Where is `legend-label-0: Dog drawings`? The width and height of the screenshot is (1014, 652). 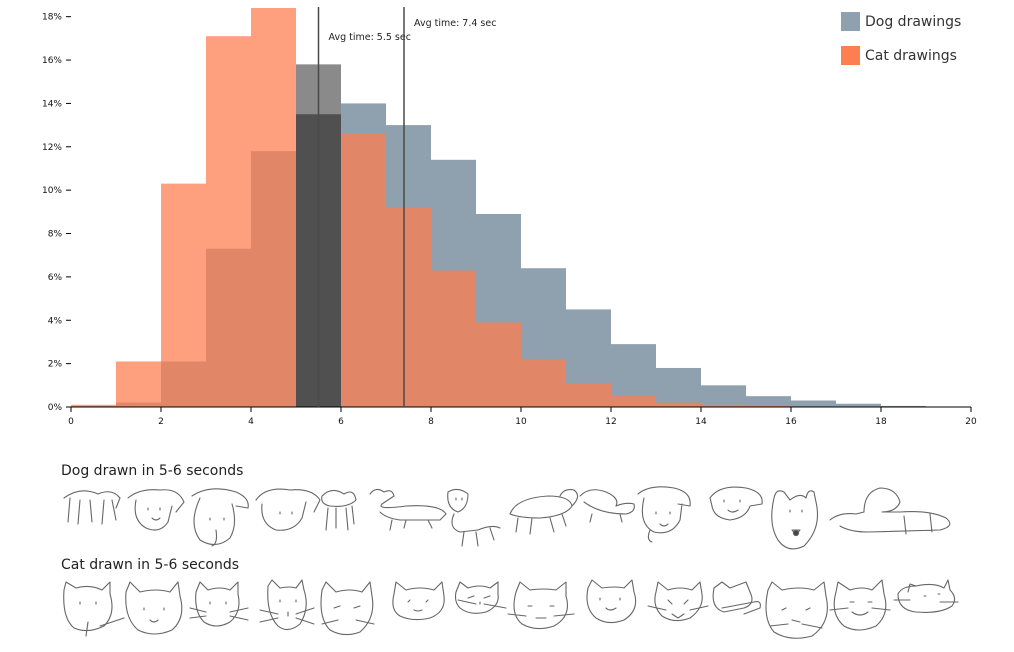 legend-label-0: Dog drawings is located at coordinates (913, 22).